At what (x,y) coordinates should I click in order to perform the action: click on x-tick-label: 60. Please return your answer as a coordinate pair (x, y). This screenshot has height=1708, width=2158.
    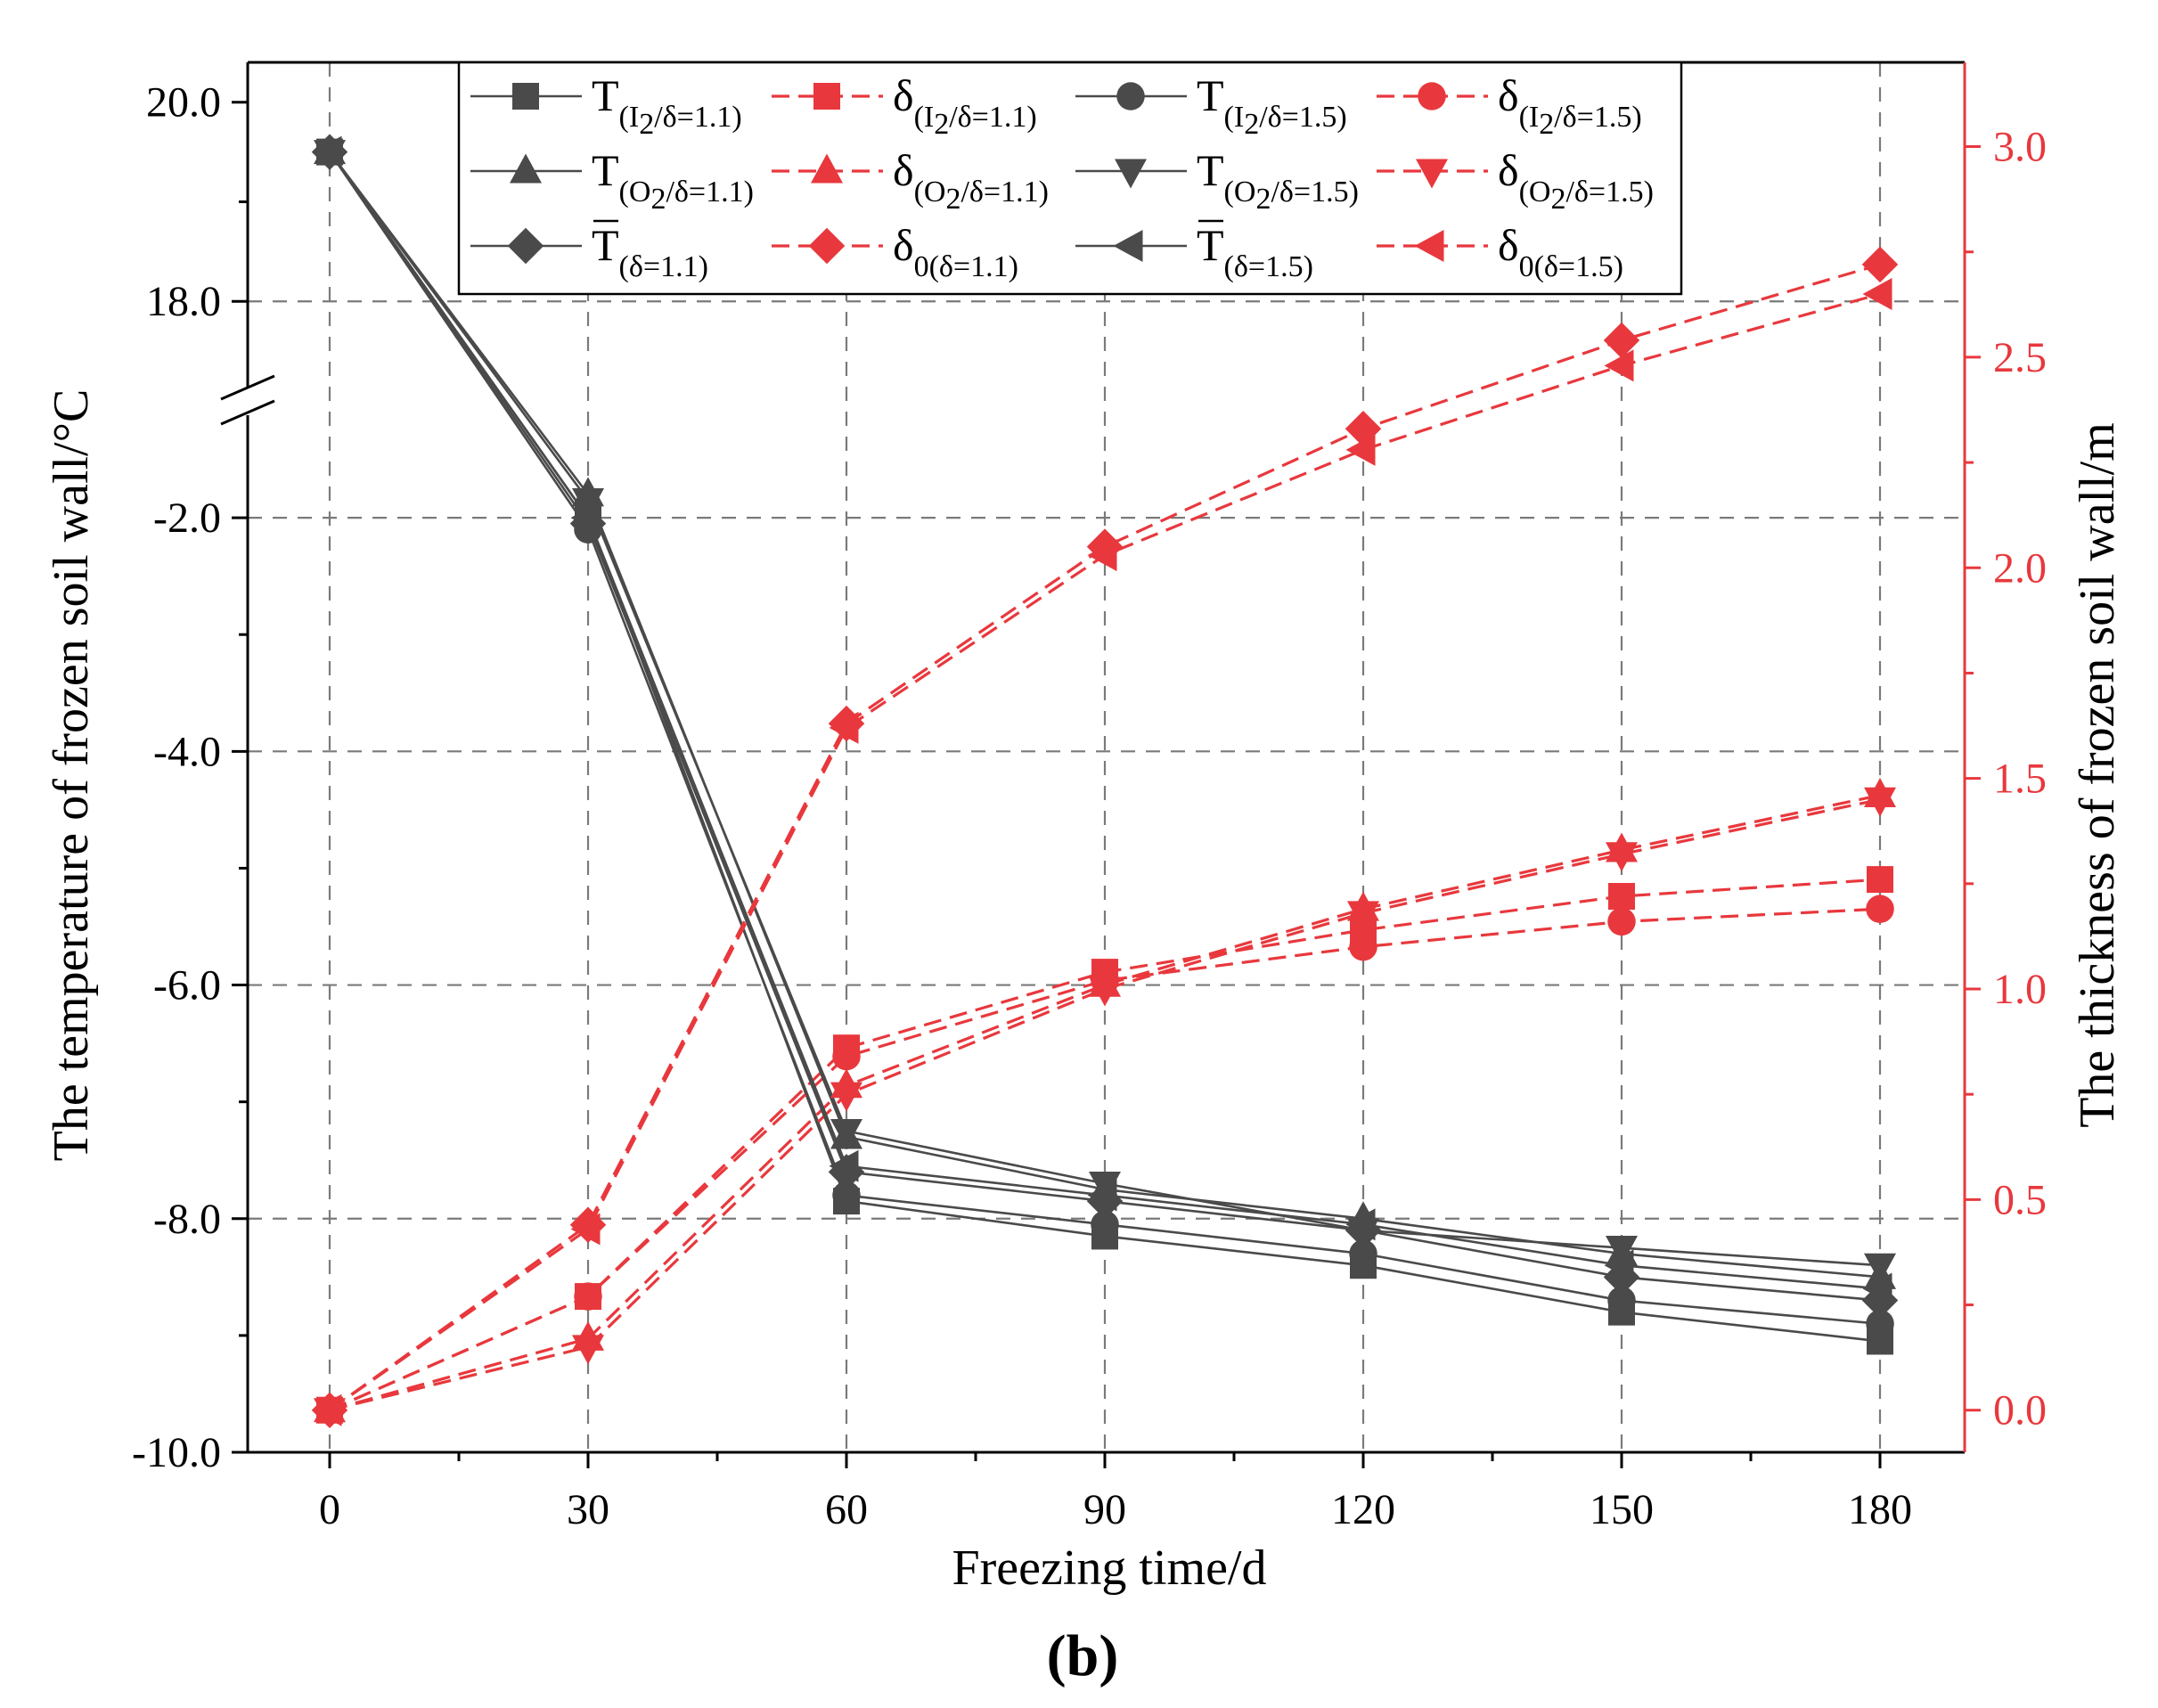
    Looking at the image, I should click on (847, 1509).